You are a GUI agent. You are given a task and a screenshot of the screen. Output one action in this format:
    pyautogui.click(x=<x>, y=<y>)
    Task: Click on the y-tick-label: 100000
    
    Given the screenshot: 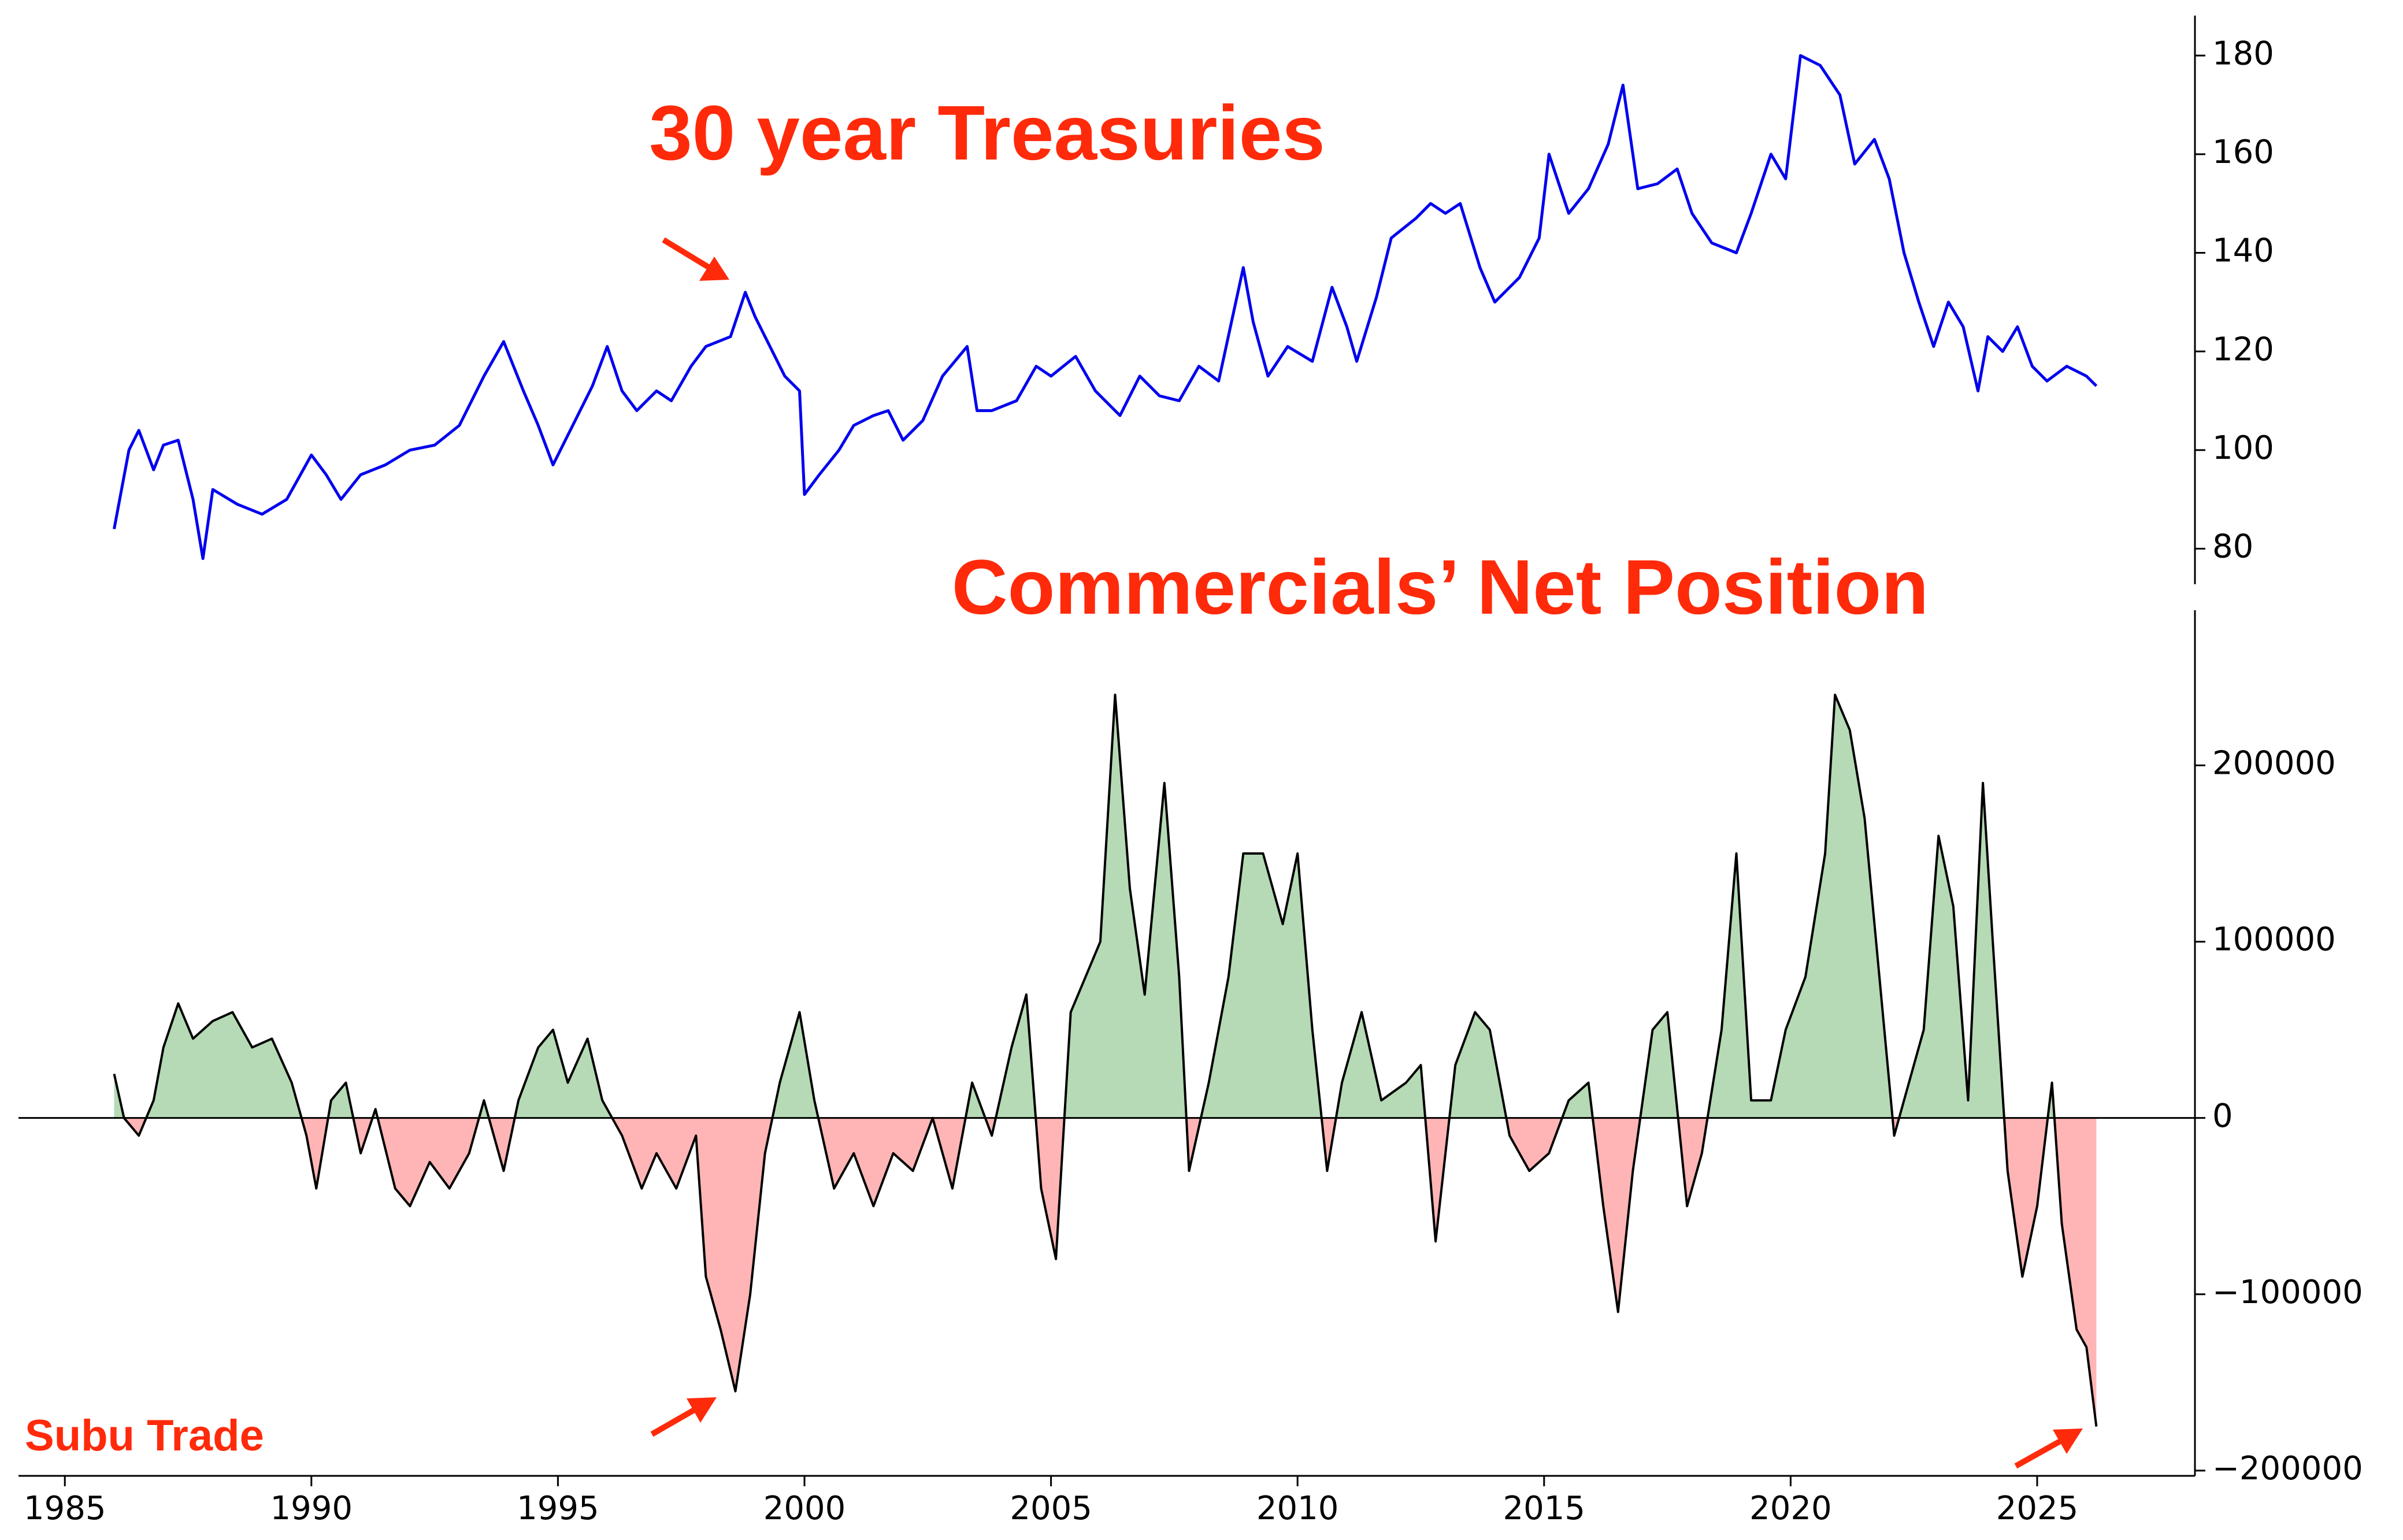 What is the action you would take?
    pyautogui.click(x=2274, y=940)
    